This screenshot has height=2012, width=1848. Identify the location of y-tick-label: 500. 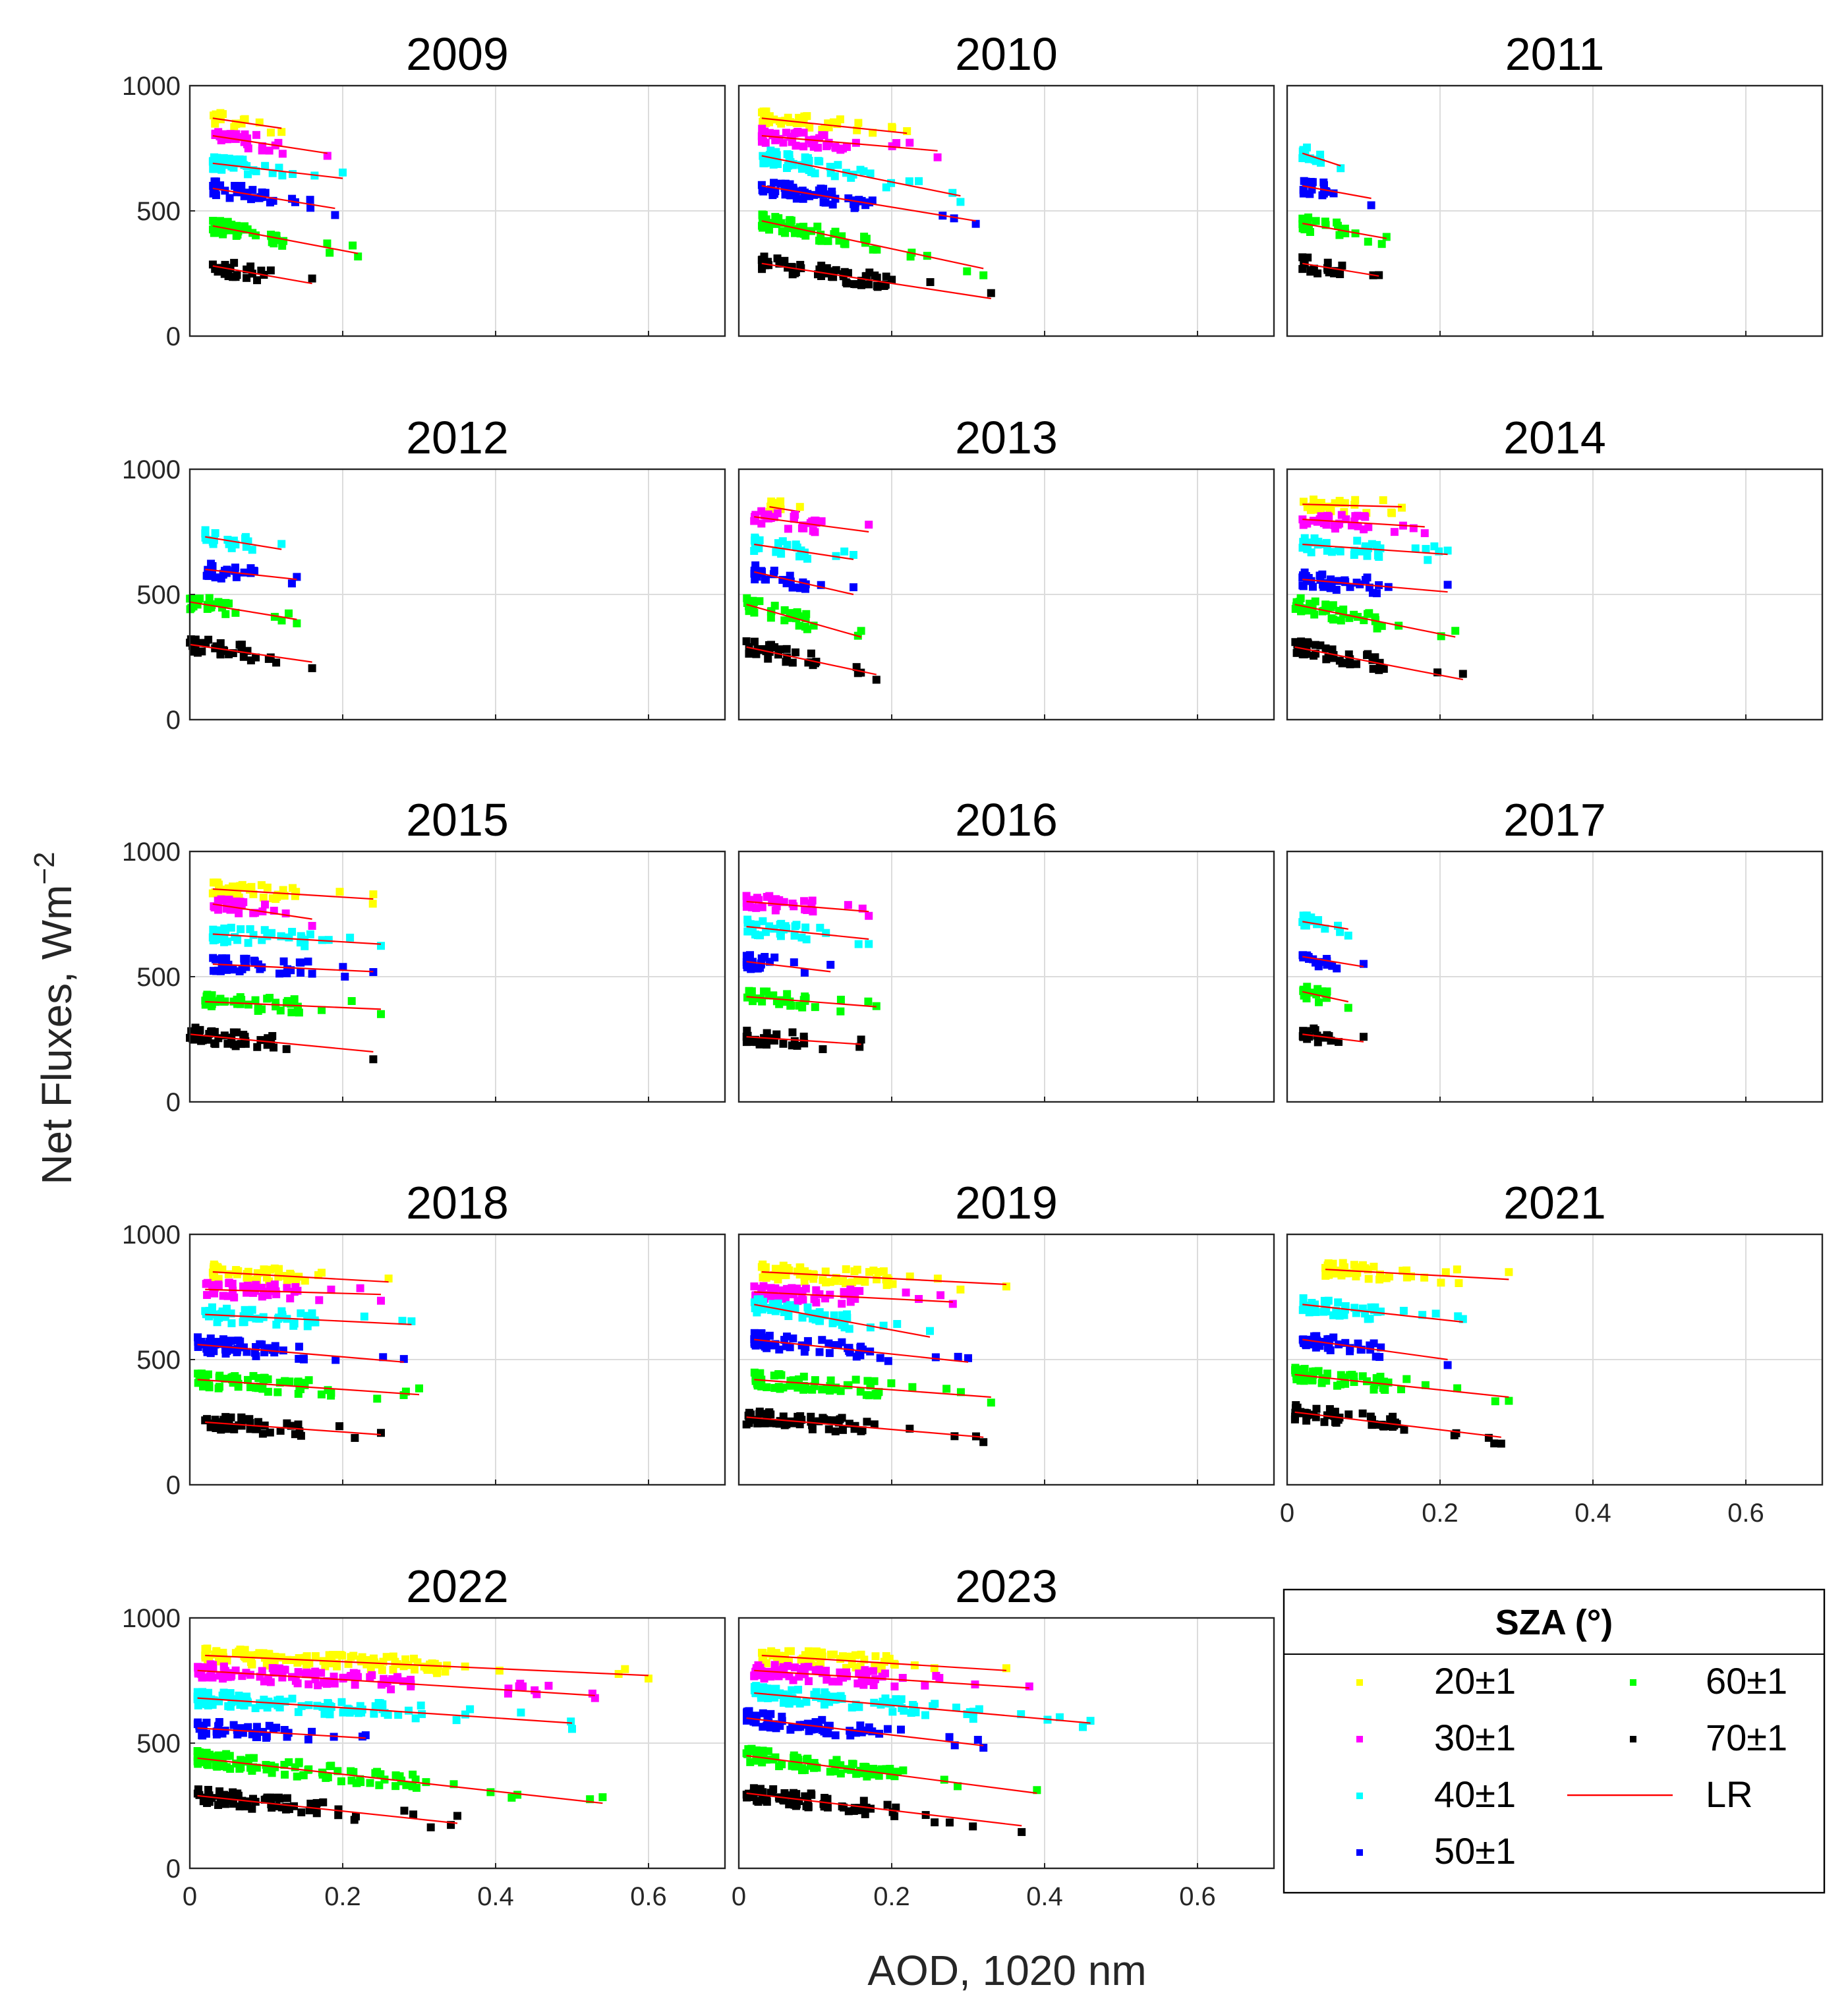
(158, 977).